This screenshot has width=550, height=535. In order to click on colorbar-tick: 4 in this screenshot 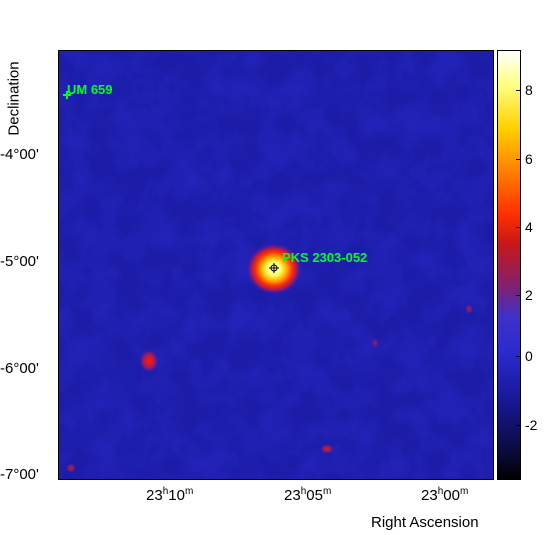, I will do `click(529, 227)`.